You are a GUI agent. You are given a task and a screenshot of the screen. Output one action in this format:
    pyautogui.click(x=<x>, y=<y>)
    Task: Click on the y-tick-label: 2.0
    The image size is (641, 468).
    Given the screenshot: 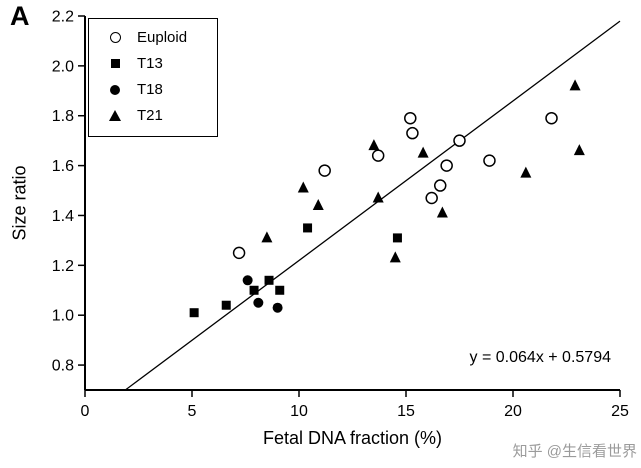 What is the action you would take?
    pyautogui.click(x=63, y=66)
    